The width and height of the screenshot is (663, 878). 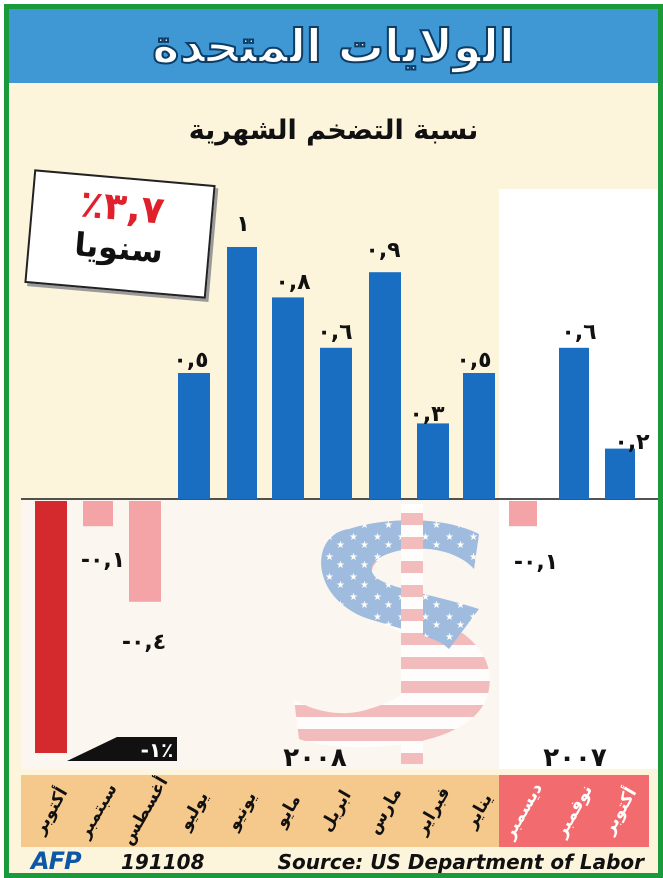 I want to click on title-band, so click(x=333, y=46).